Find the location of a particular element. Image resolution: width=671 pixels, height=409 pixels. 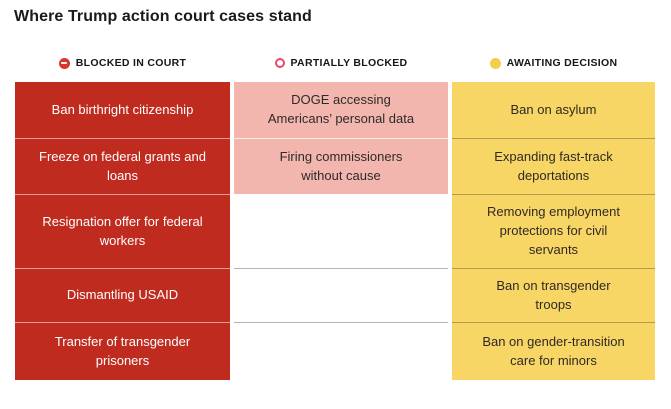

partially-blocked-ring-icon is located at coordinates (279, 63).